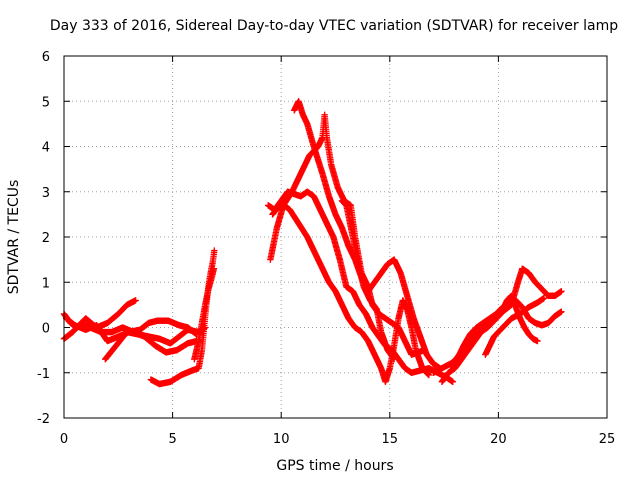 The image size is (640, 480). I want to click on y-tick-label: 6, so click(46, 57).